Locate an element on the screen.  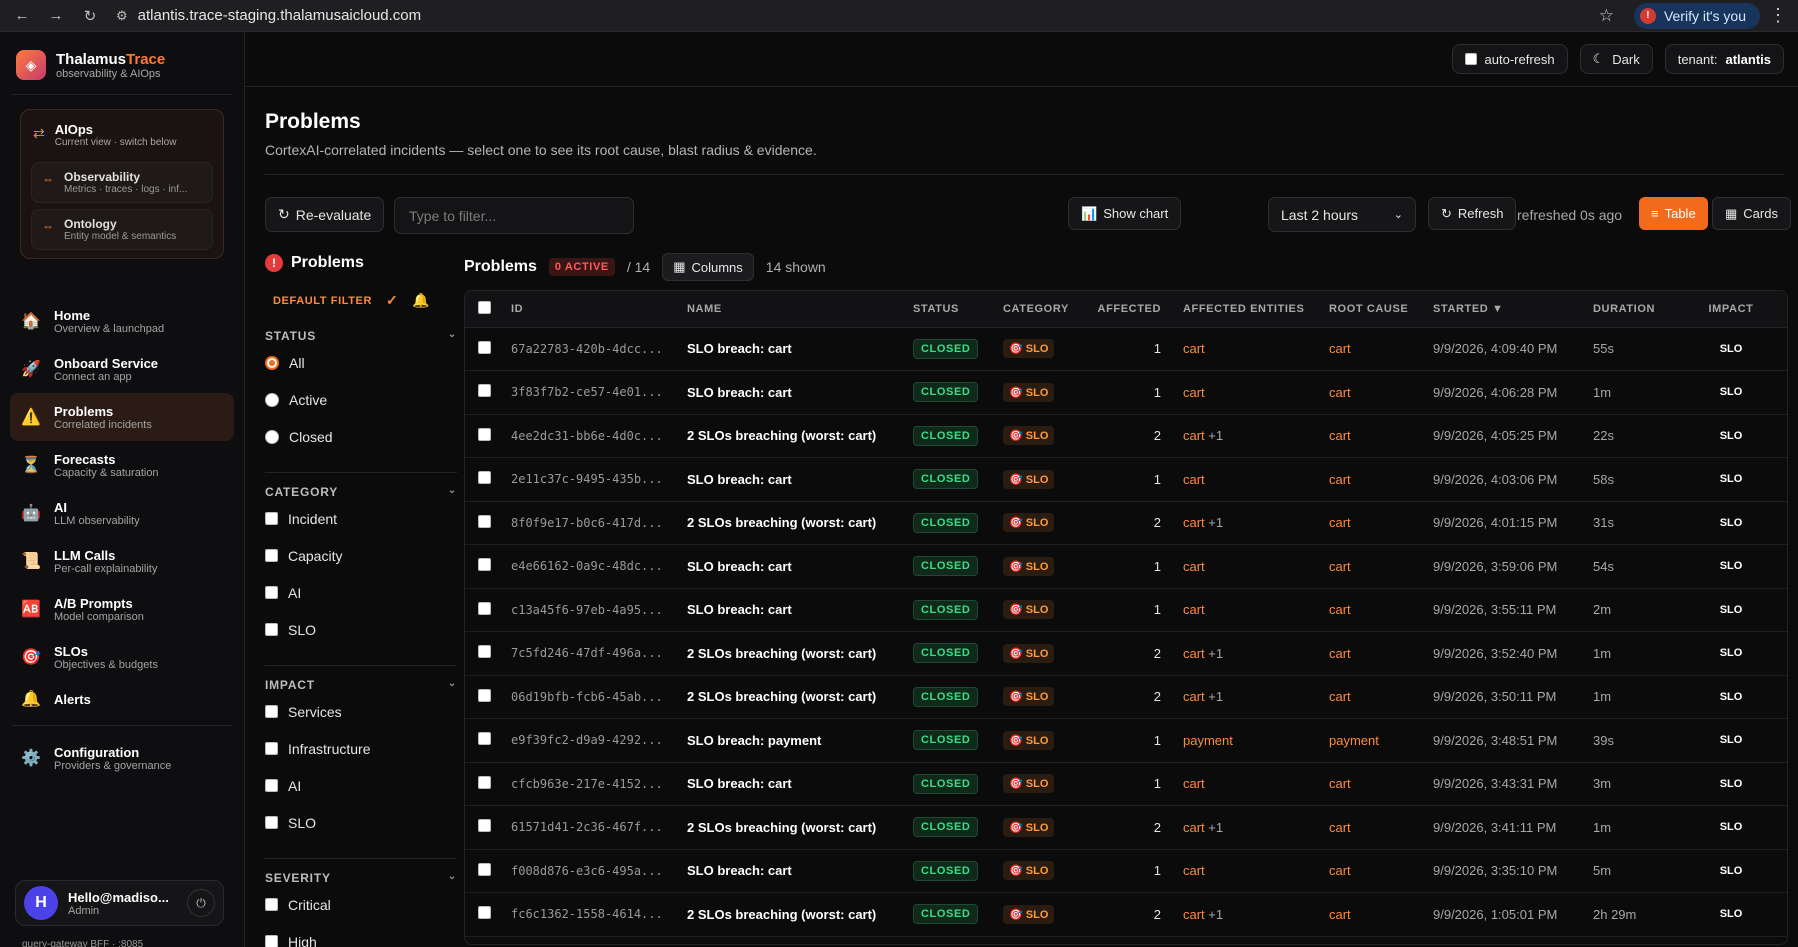
sidebar-item-slos: 🎯 SLOs Objectives & budgets is located at coordinates (122, 657).